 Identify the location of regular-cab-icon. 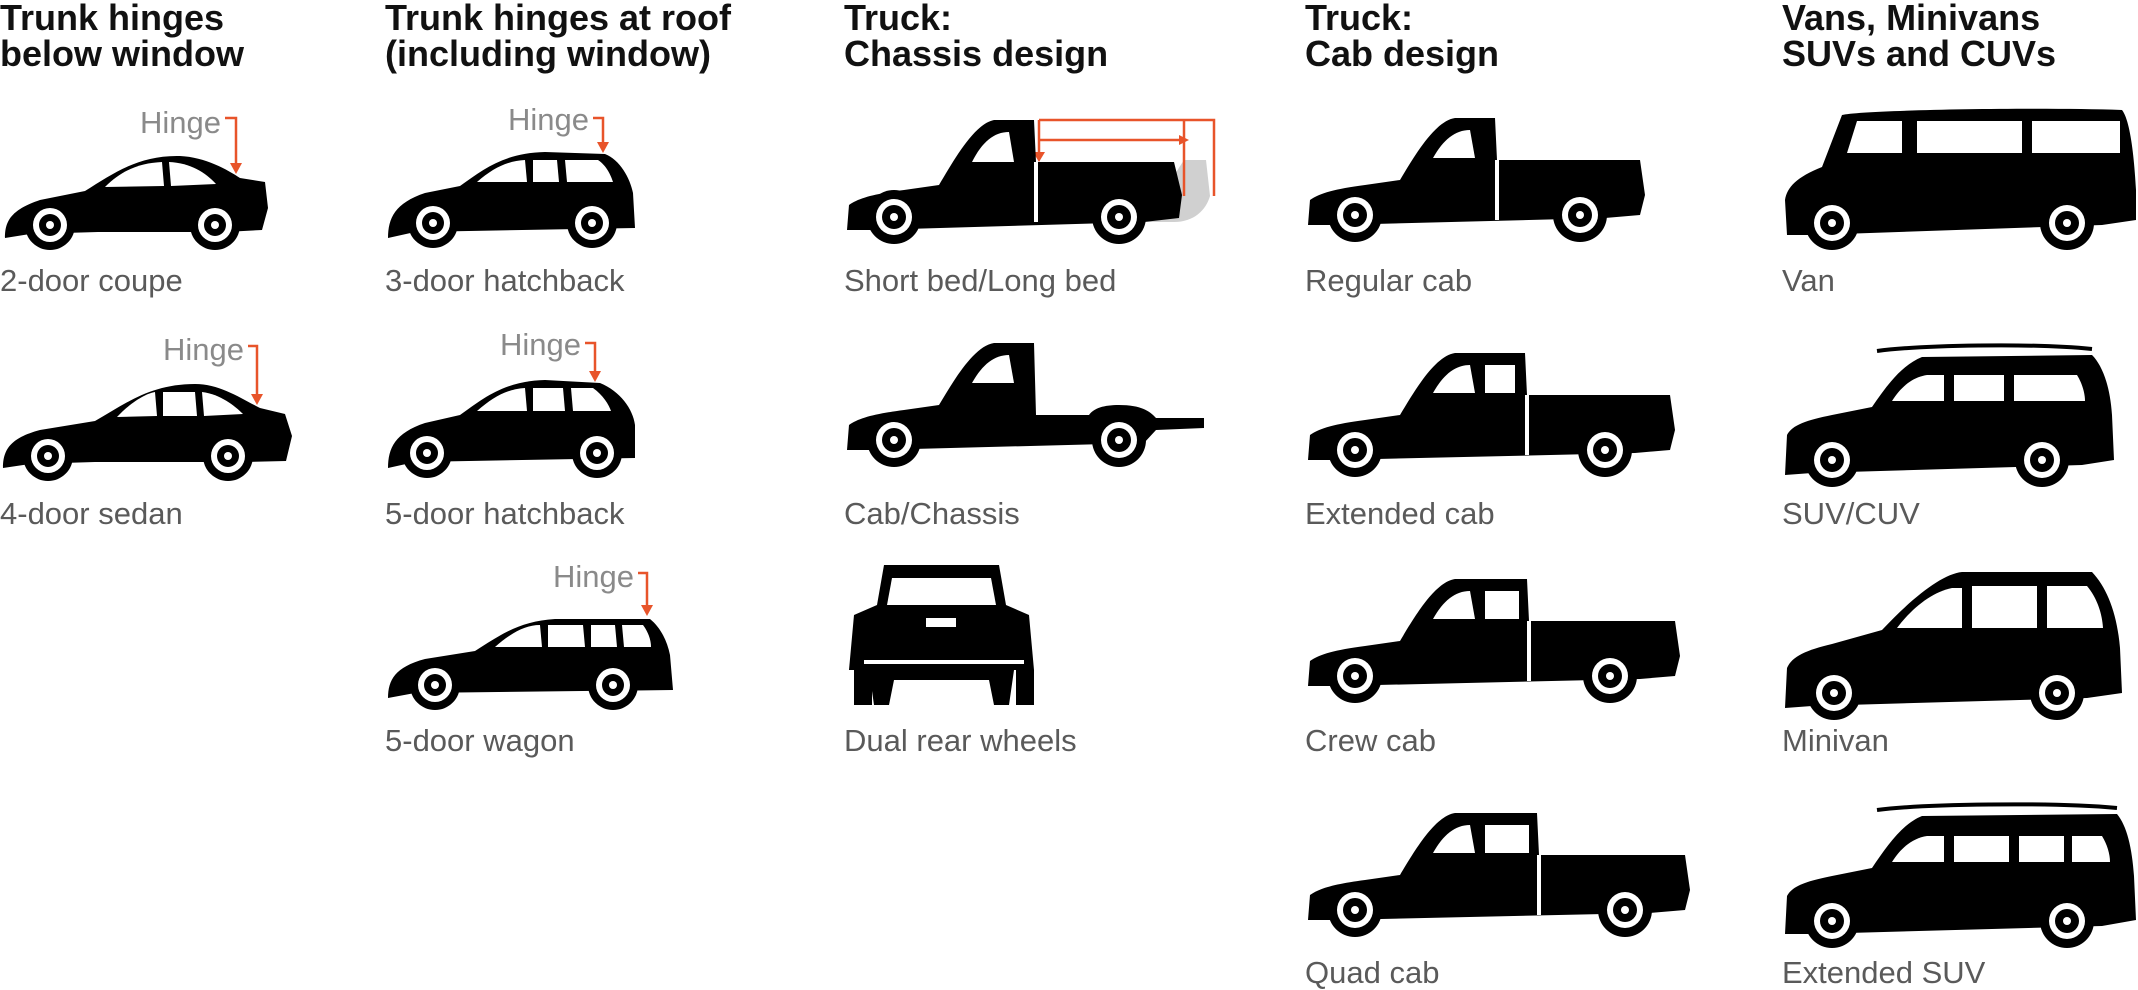
(1476, 180).